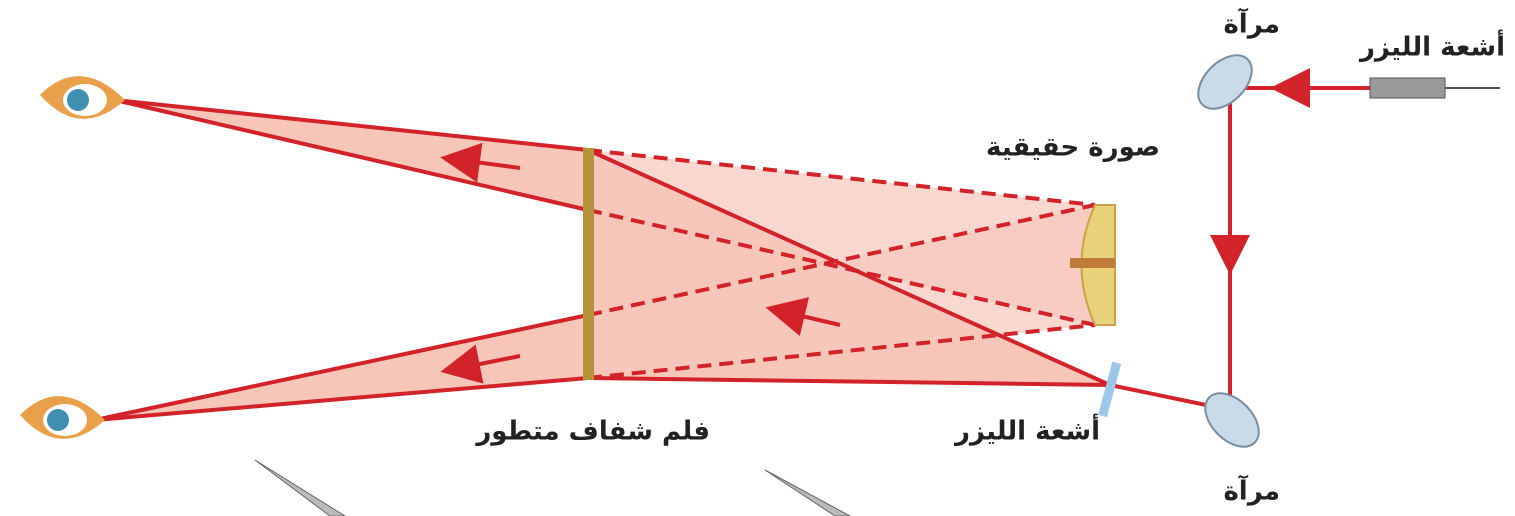 This screenshot has width=1515, height=516. Describe the element at coordinates (1093, 265) in the screenshot. I see `object` at that location.